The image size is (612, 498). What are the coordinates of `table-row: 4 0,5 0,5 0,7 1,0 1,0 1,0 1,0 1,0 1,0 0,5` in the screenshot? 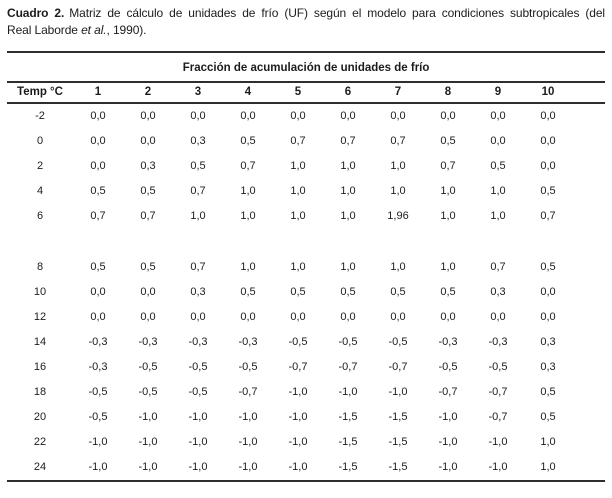 It's located at (306, 191).